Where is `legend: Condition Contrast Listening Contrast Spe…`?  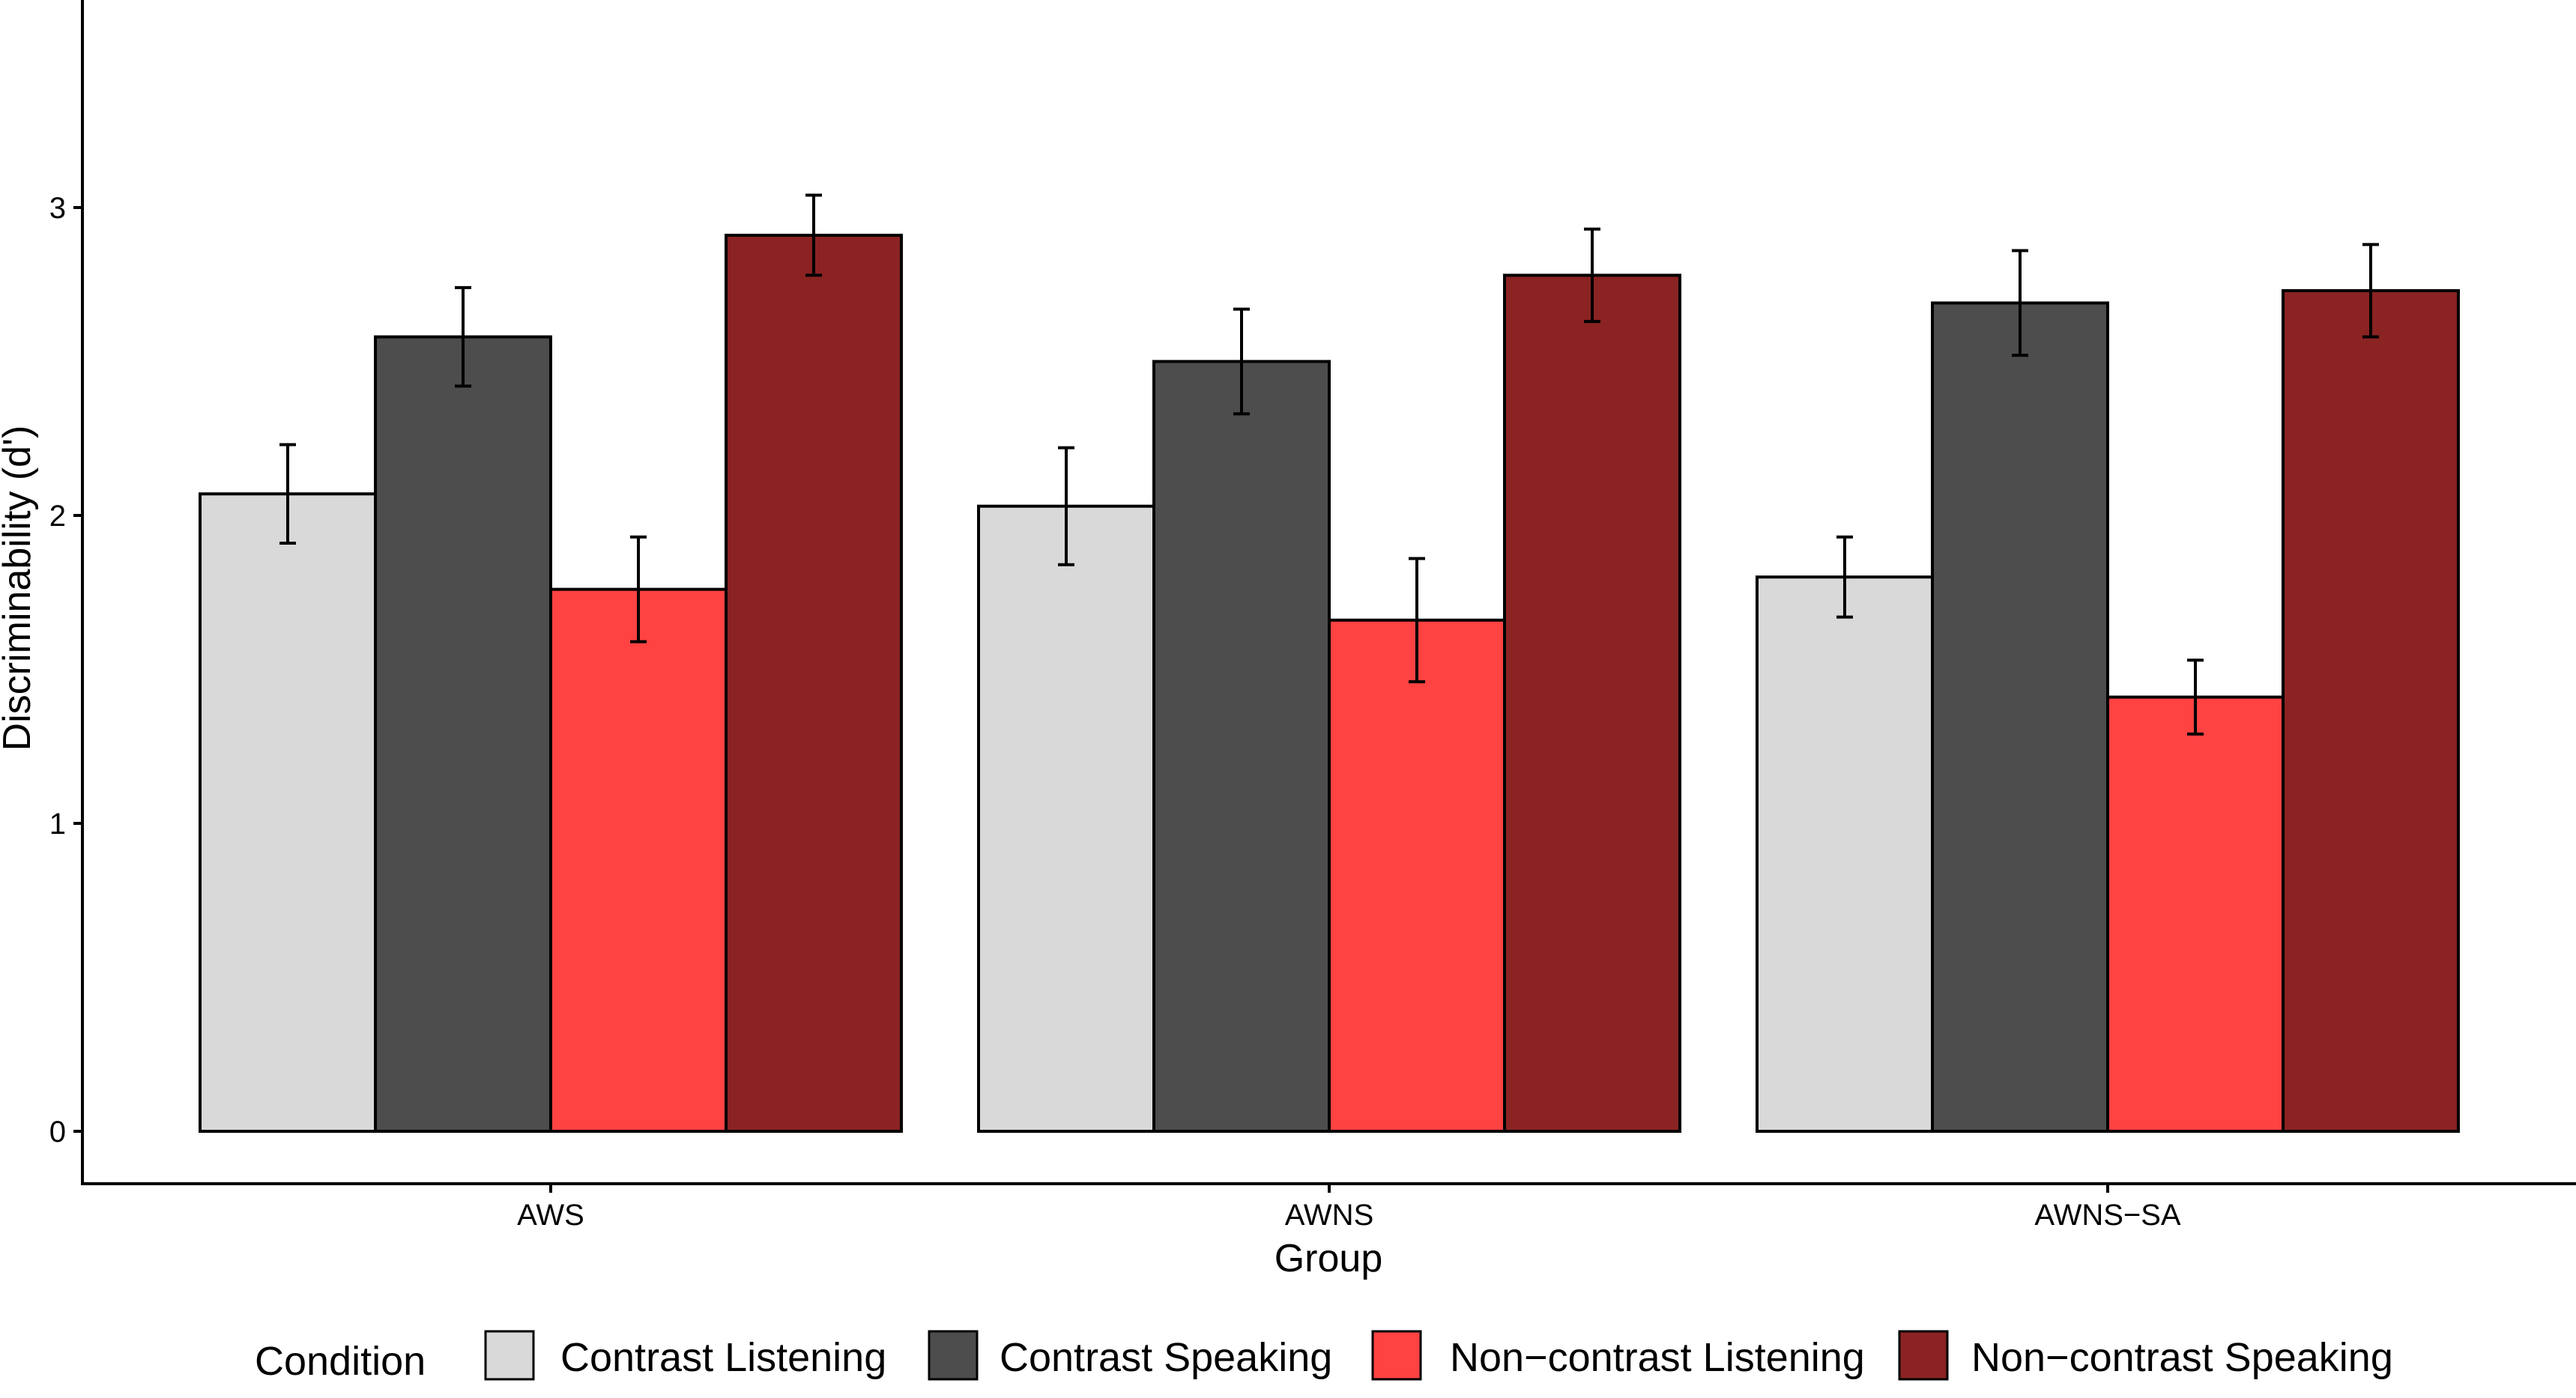
legend: Condition Contrast Listening Contrast Spe… is located at coordinates (1324, 1357).